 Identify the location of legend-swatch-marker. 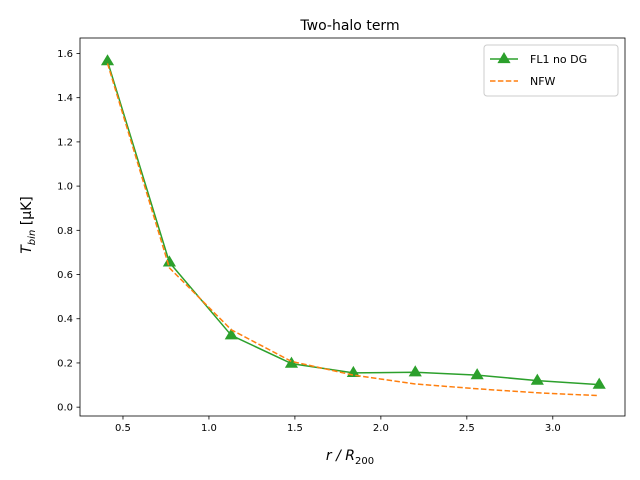
(504, 58).